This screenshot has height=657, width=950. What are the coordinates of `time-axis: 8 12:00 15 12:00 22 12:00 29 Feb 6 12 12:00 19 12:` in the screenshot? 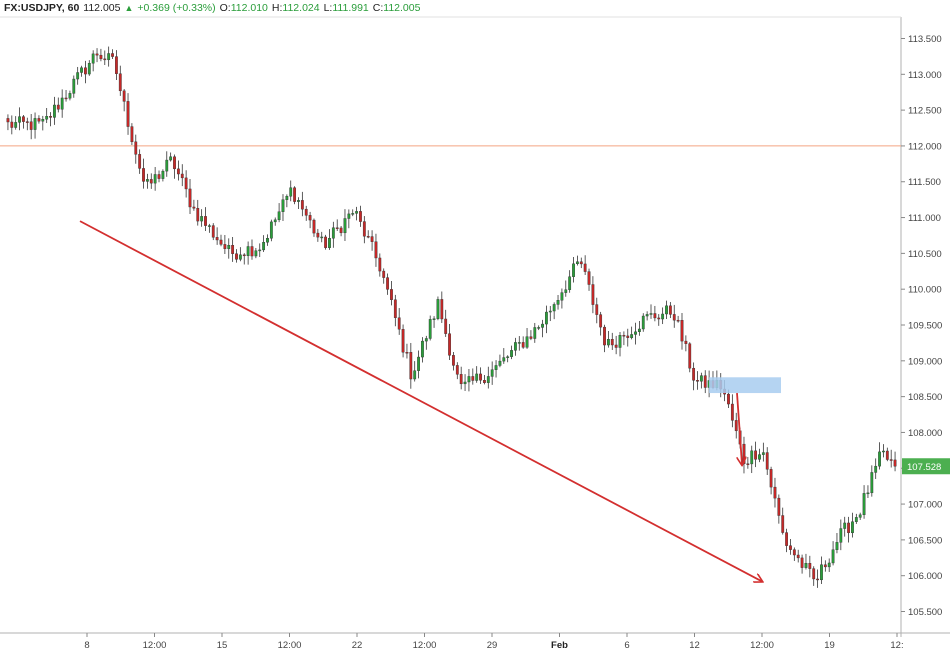 It's located at (494, 642).